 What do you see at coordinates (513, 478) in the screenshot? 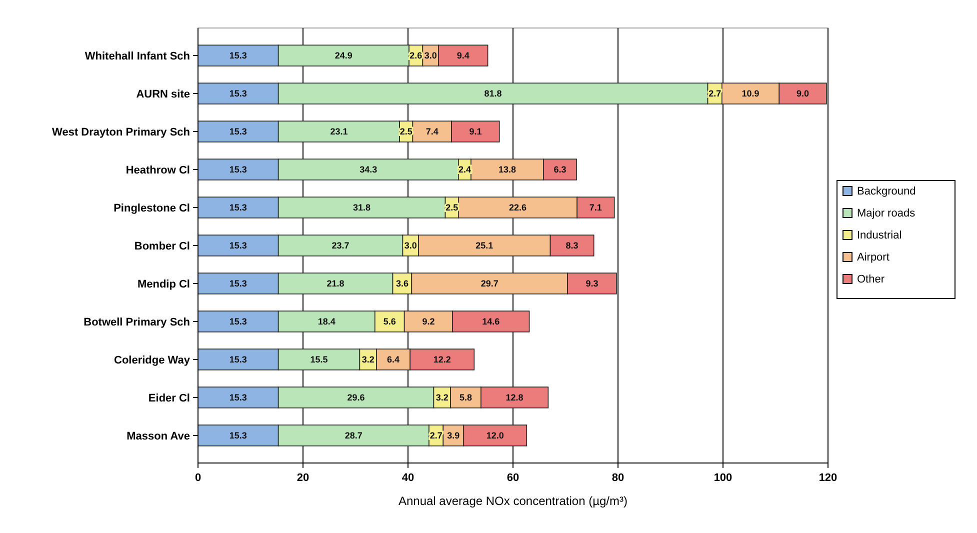
I see `x-tick-label: 60` at bounding box center [513, 478].